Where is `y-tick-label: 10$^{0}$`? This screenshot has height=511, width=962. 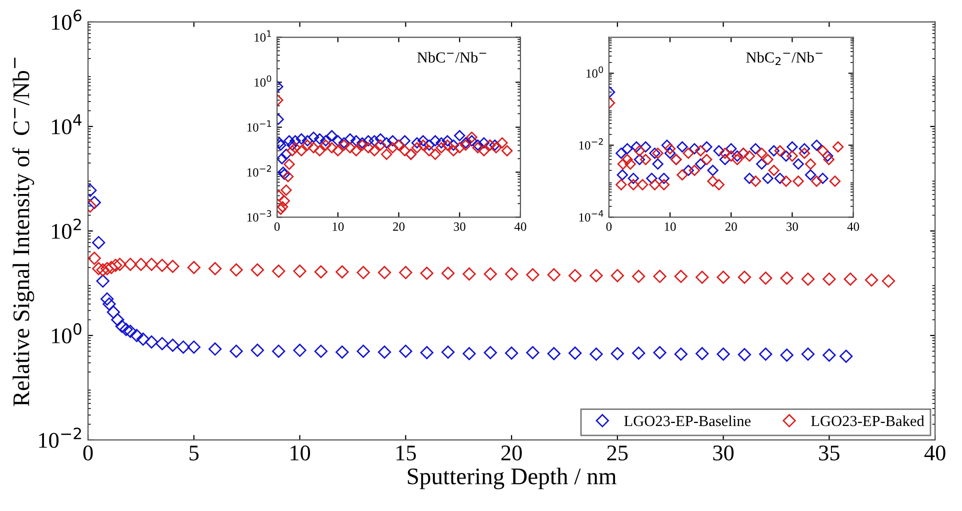 y-tick-label: 10$^{0}$ is located at coordinates (67, 333).